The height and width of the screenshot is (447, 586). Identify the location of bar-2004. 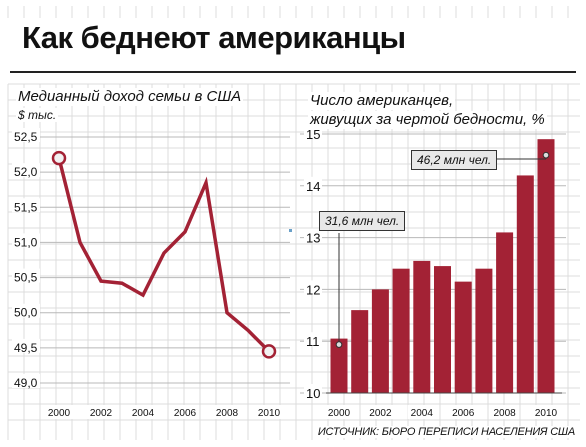
(422, 326).